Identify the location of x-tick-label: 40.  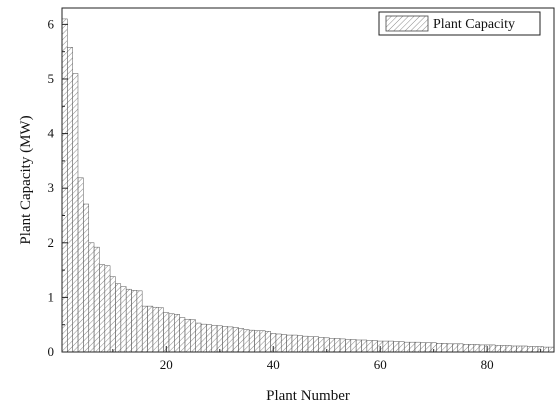
(273, 364).